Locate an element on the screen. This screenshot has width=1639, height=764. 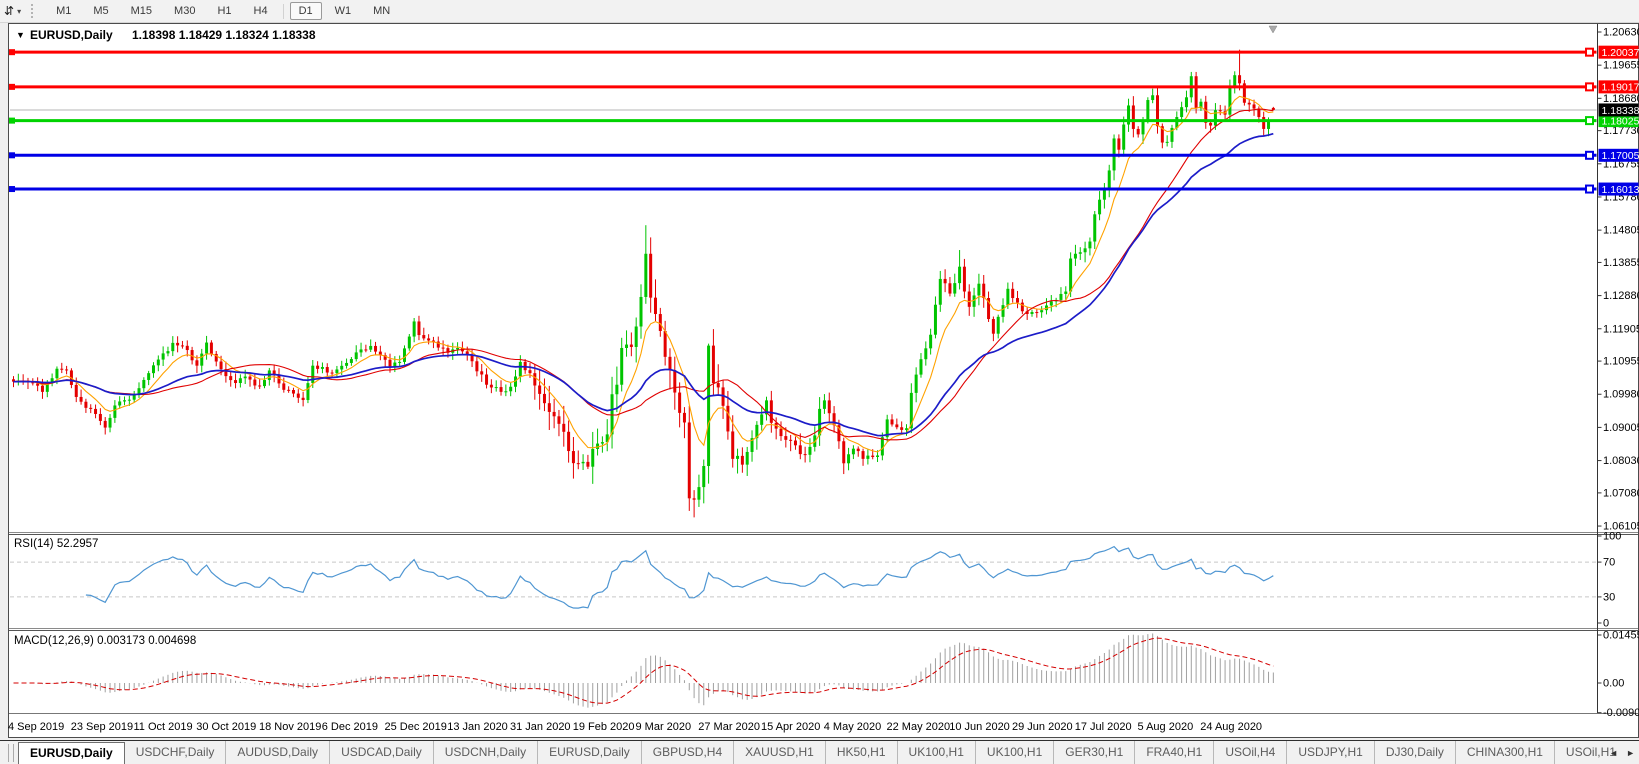
chart-tab-3: USDCAD,Daily is located at coordinates (381, 752).